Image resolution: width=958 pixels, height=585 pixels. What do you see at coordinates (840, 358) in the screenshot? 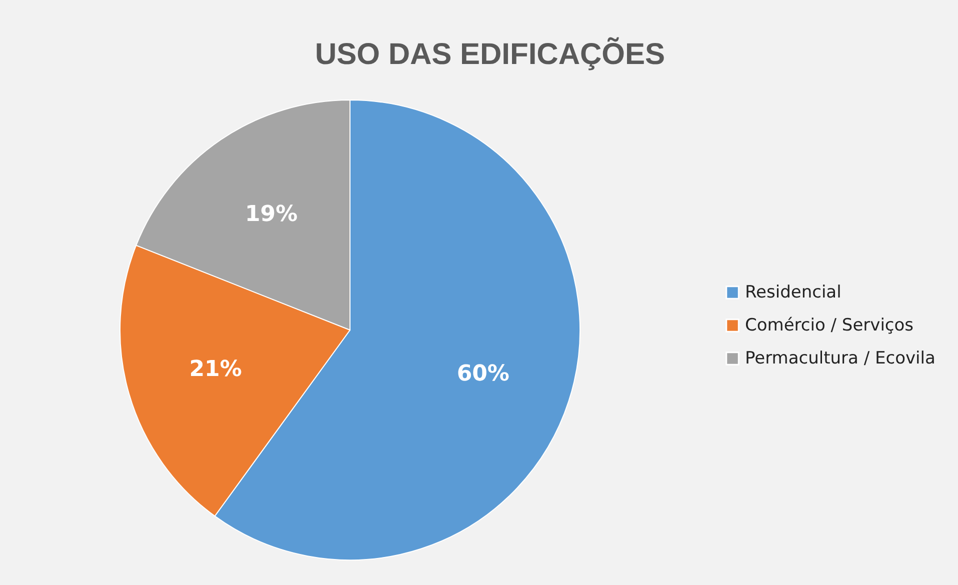
I see `legend-label: Permacultura / Ecovila` at bounding box center [840, 358].